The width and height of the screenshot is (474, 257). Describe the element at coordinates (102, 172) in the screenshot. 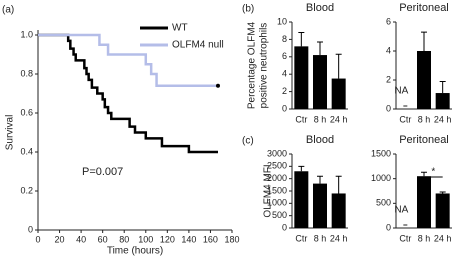

I see `annotation: P=0.007` at that location.